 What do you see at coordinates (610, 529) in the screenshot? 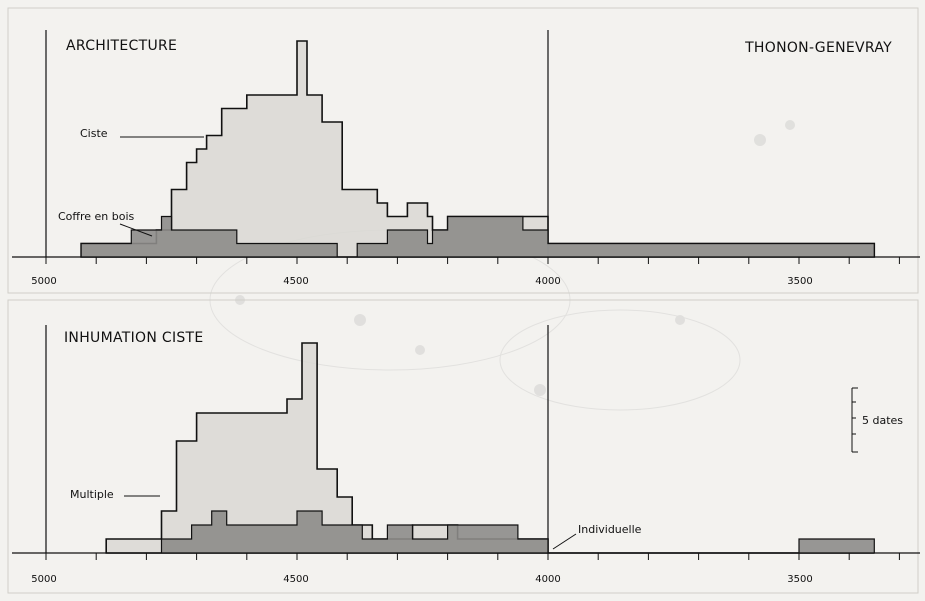
I see `series-label-individuelle: Individuelle` at bounding box center [610, 529].